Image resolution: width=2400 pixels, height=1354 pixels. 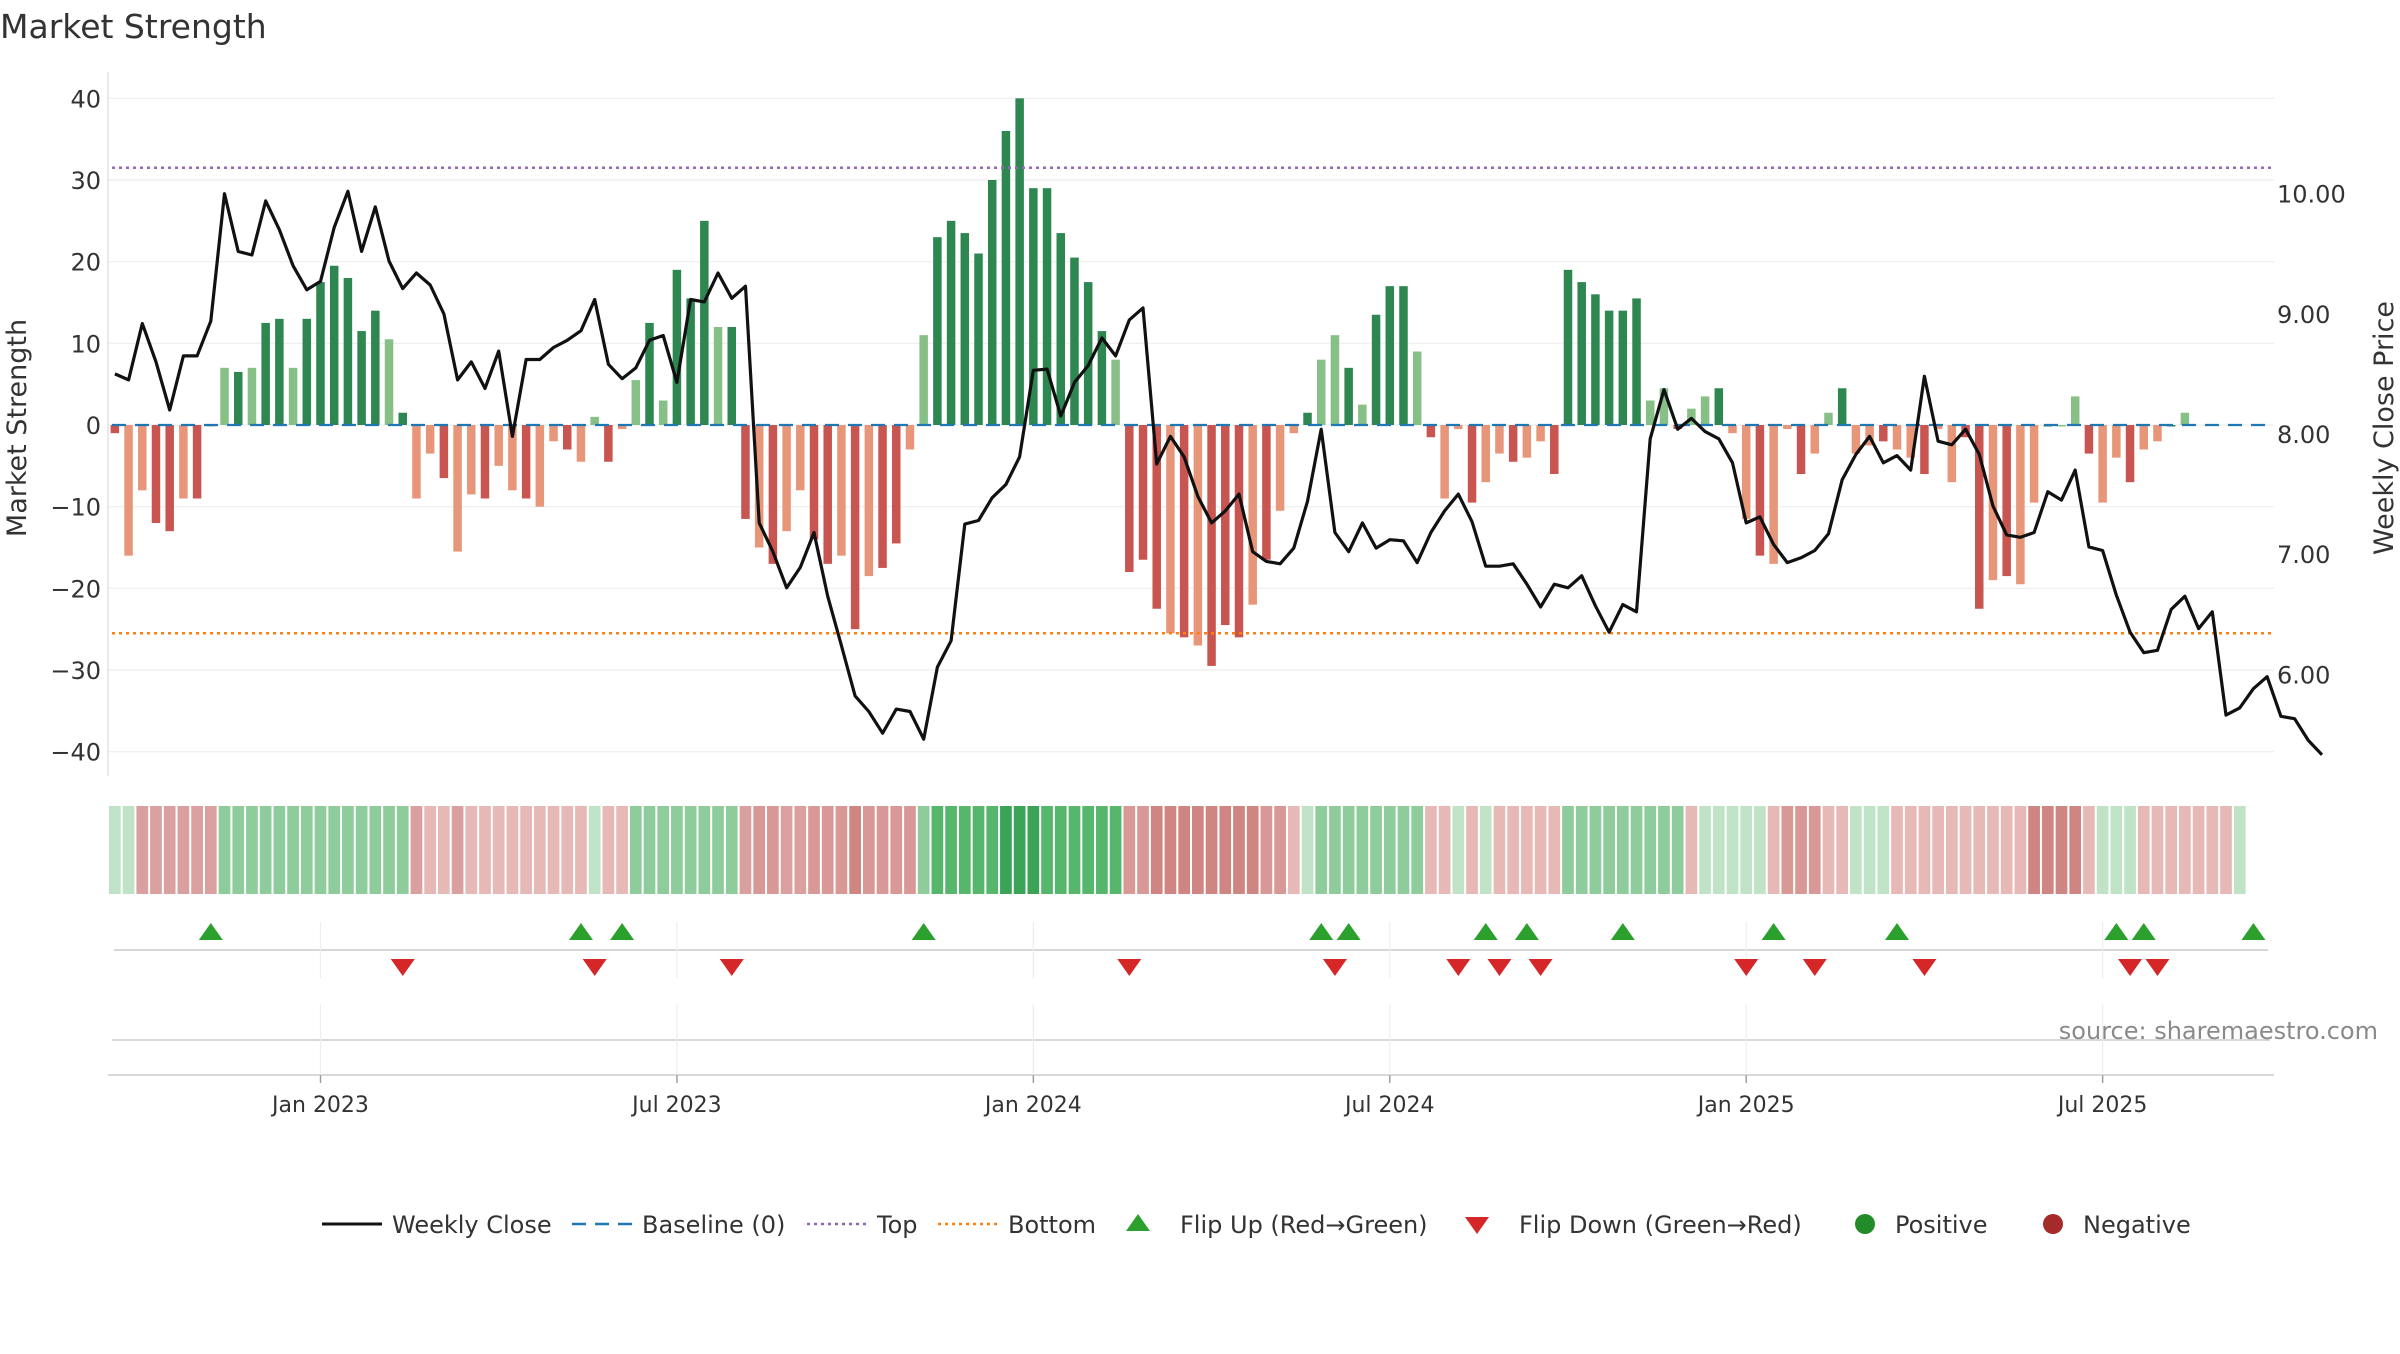 I want to click on y2-axis-label: Weekly Close Price, so click(x=2384, y=428).